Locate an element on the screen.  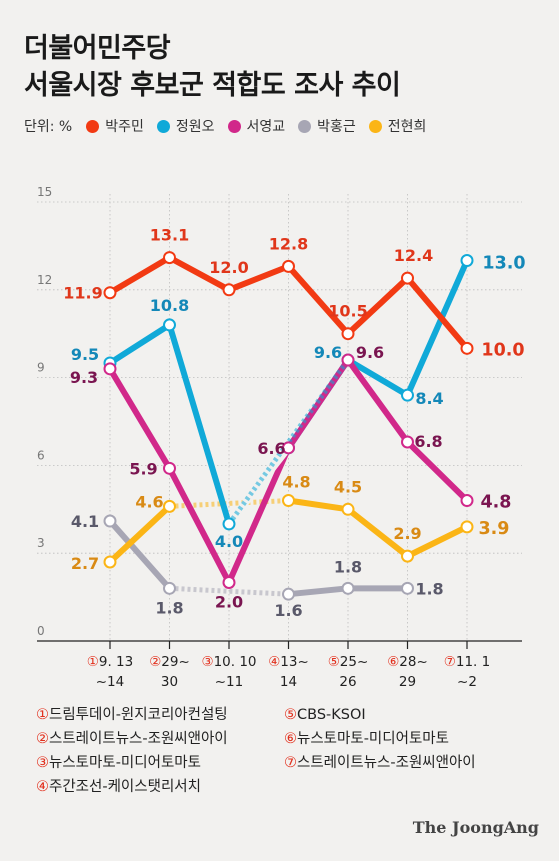
legend-item: 전현희 is located at coordinates (397, 126).